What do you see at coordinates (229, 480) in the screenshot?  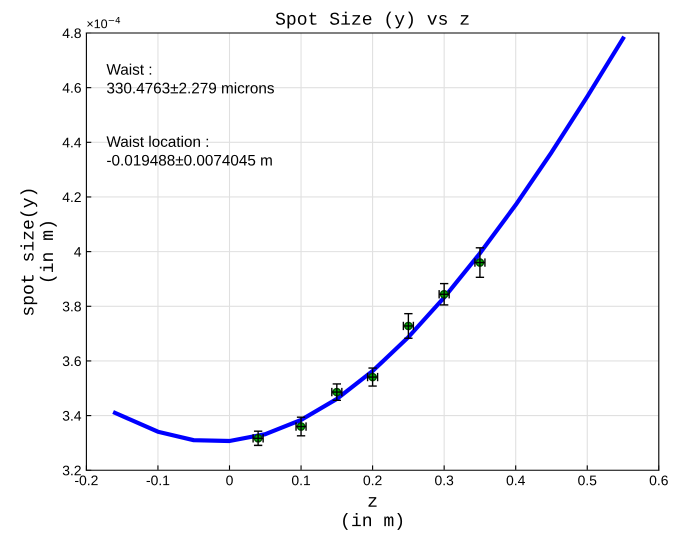 I see `x-tick-label: 0` at bounding box center [229, 480].